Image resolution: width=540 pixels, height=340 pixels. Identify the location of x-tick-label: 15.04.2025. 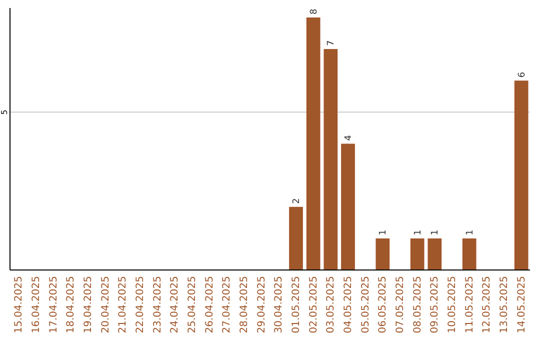
(19, 305).